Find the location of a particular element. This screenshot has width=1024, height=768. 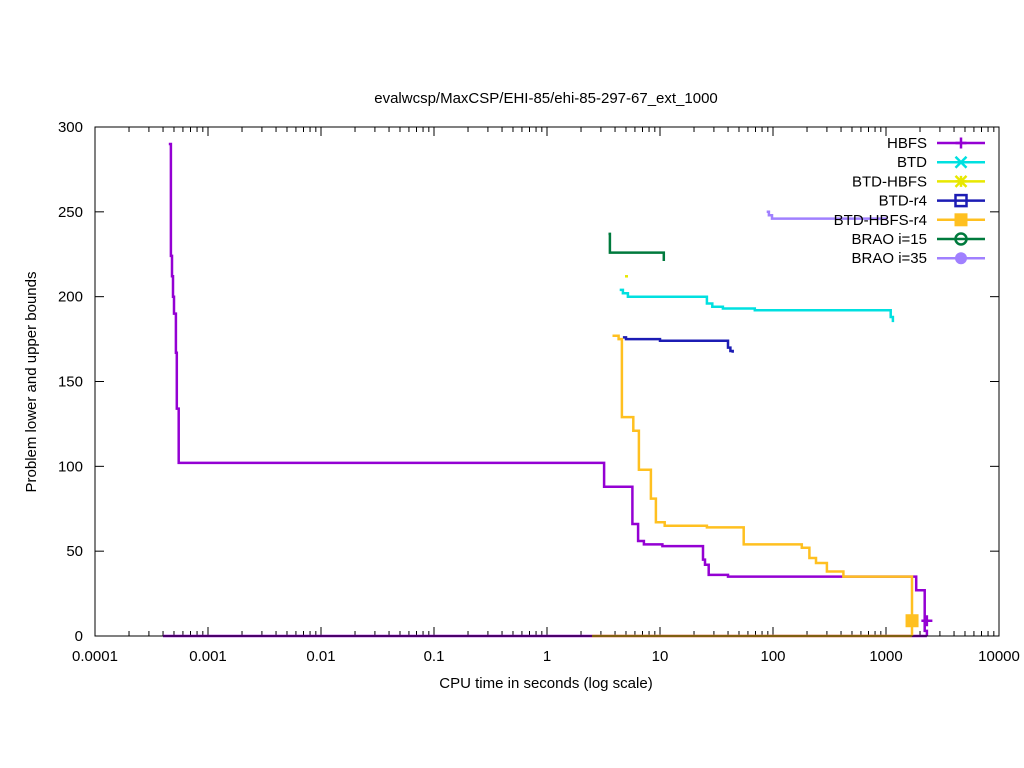

x-tick-label: 0.001 is located at coordinates (208, 656).